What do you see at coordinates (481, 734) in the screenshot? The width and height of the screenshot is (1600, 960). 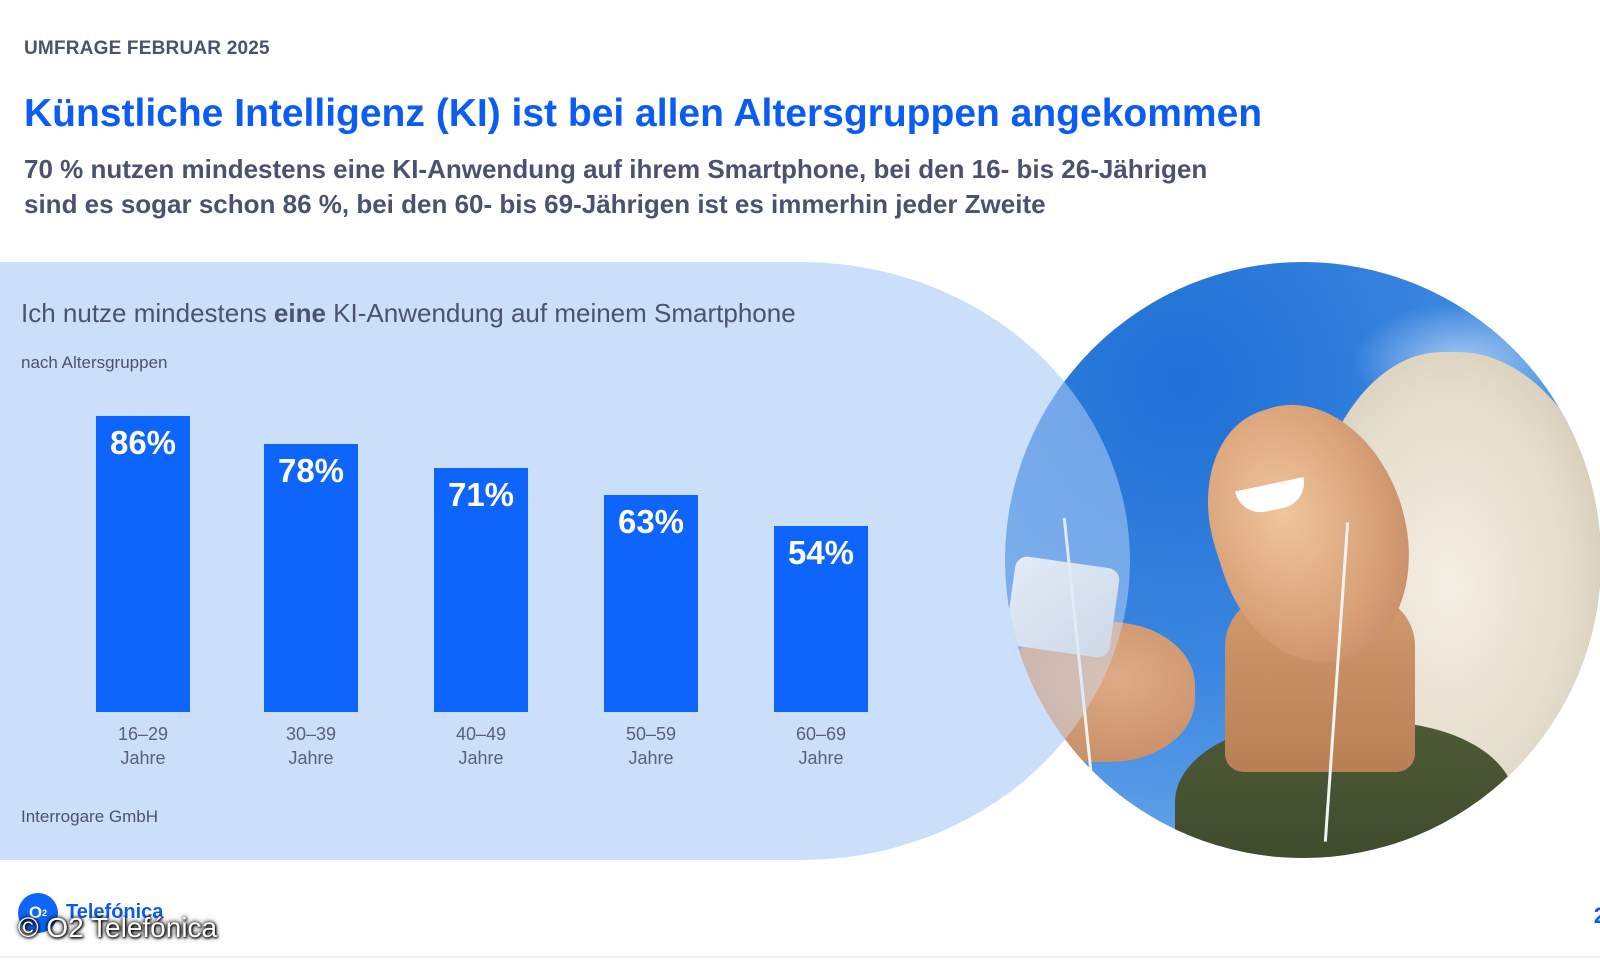 I see `age-range: 40–49` at bounding box center [481, 734].